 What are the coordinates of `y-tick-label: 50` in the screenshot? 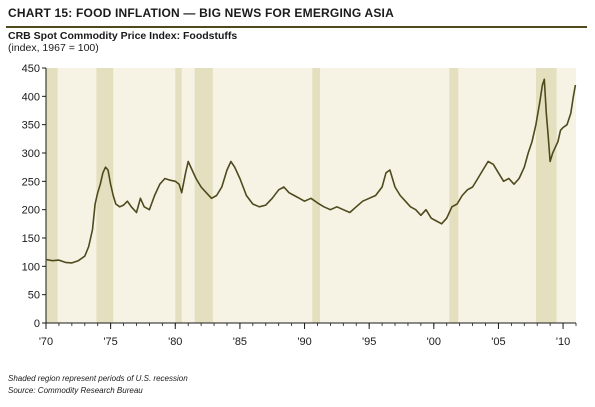 It's located at (34, 296).